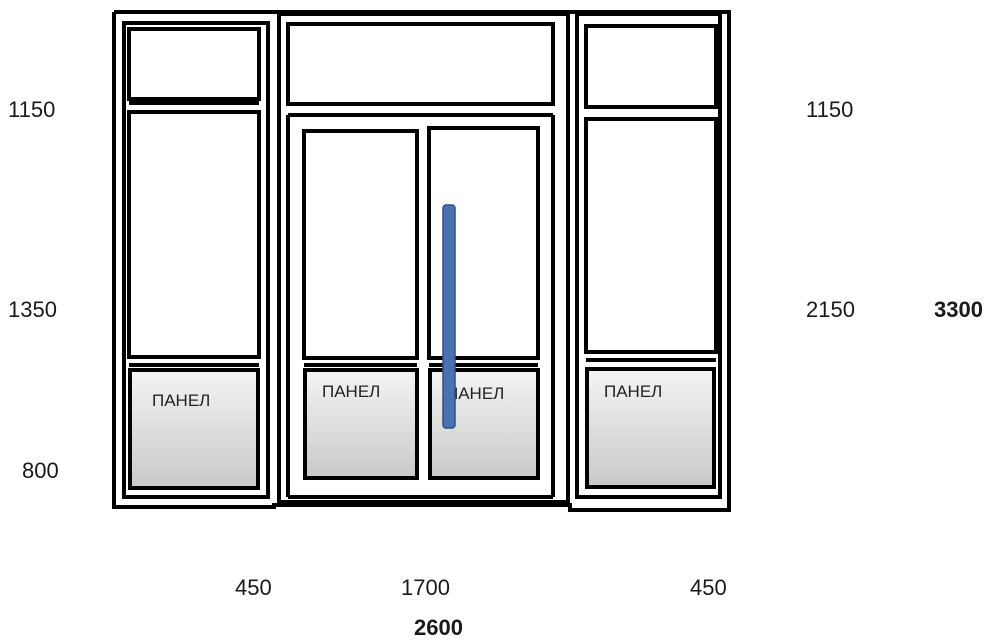 This screenshot has height=641, width=998. I want to click on panel-door-left, so click(361, 424).